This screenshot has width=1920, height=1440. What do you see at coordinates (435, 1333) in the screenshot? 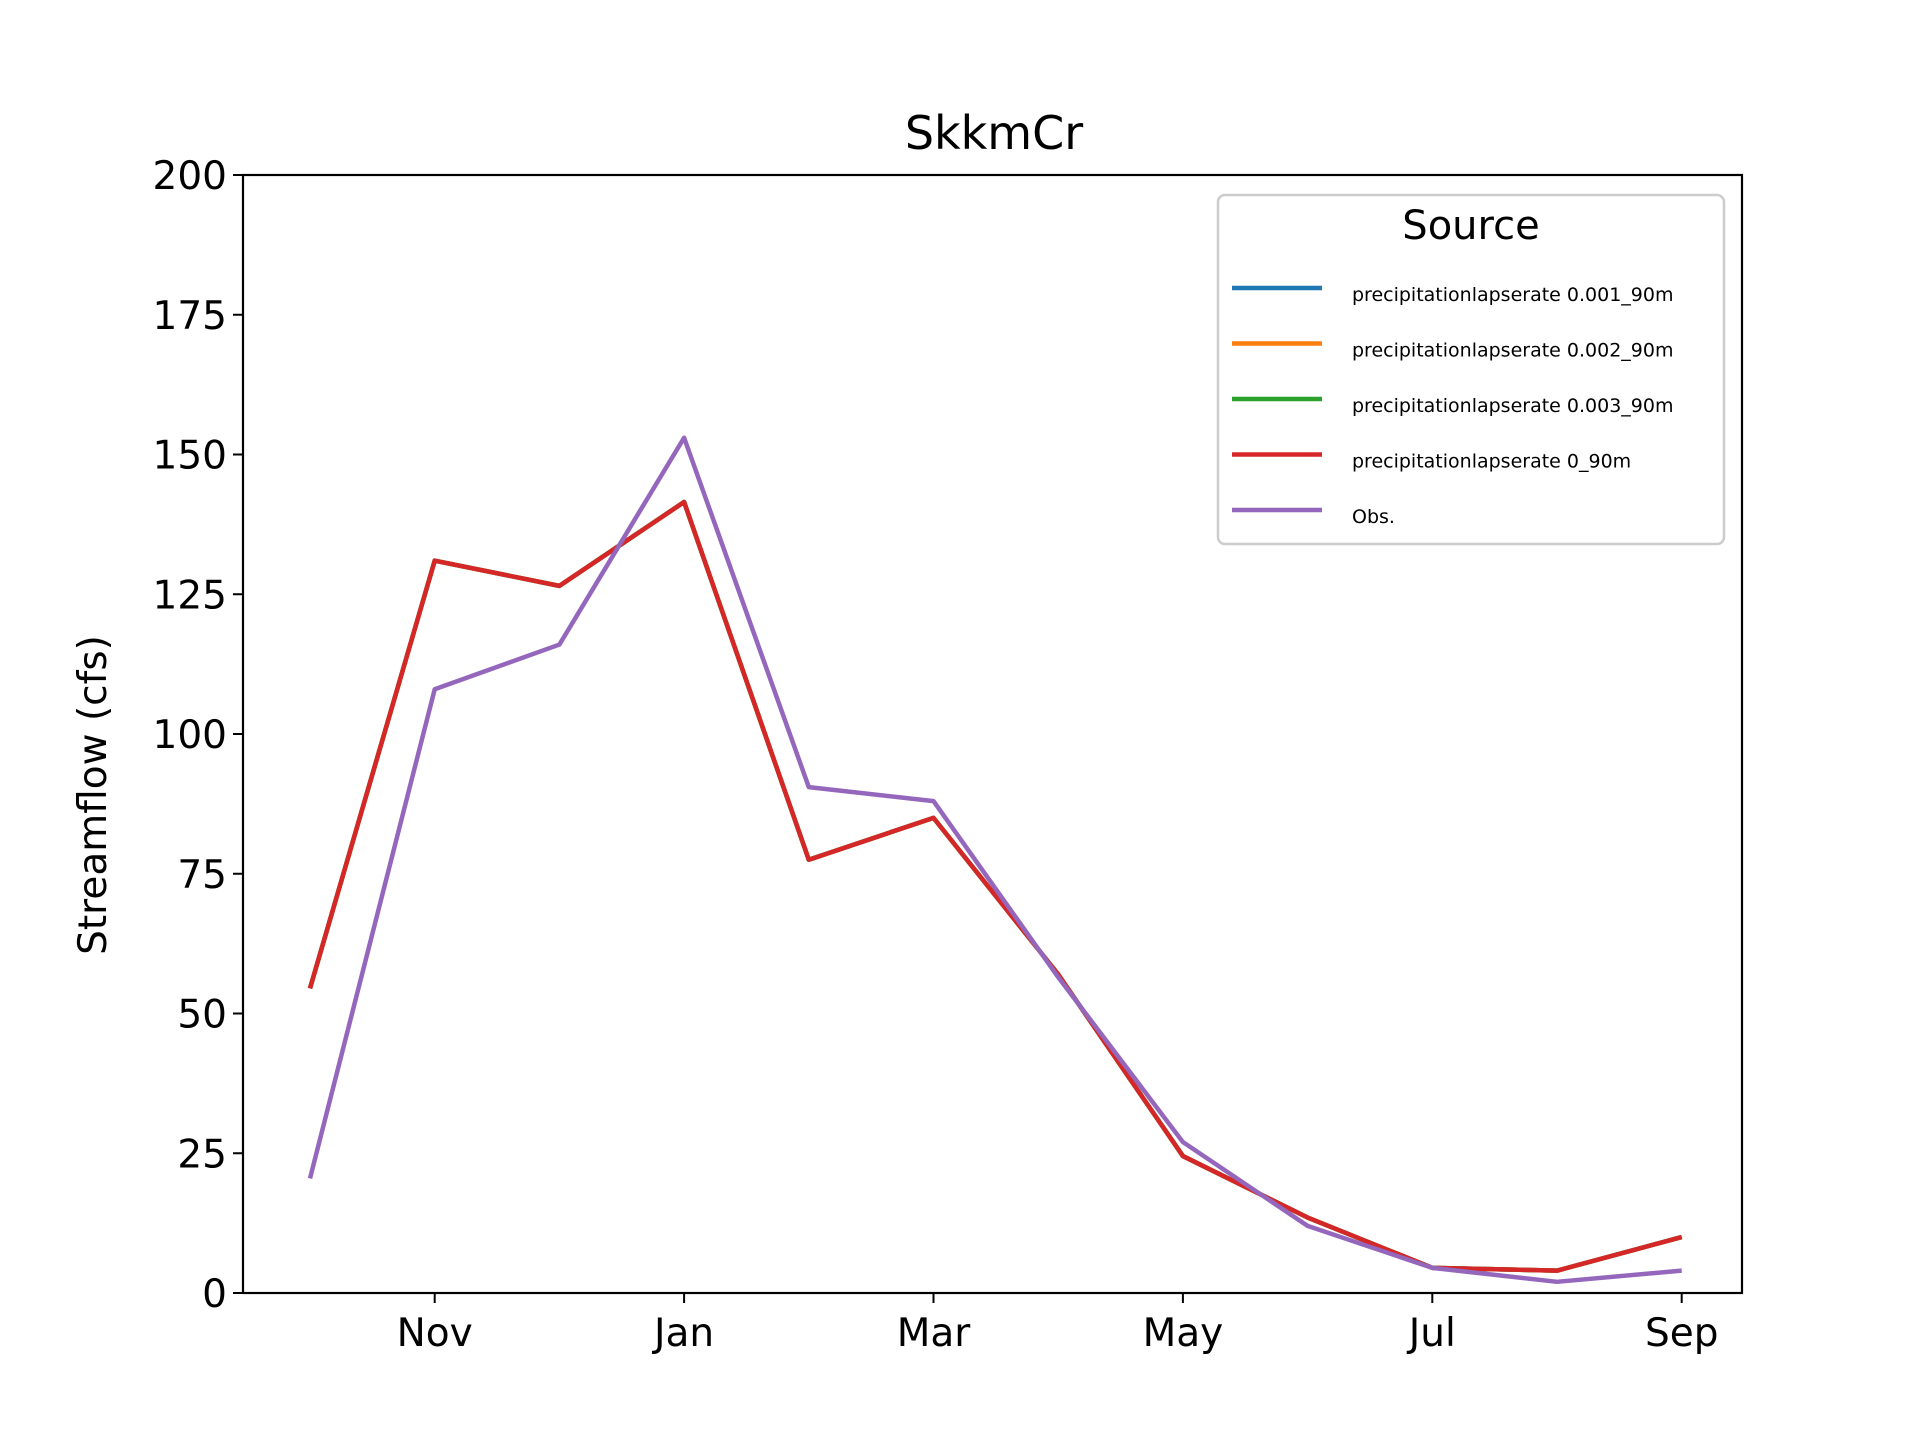
I see `x-tick-label: Nov` at bounding box center [435, 1333].